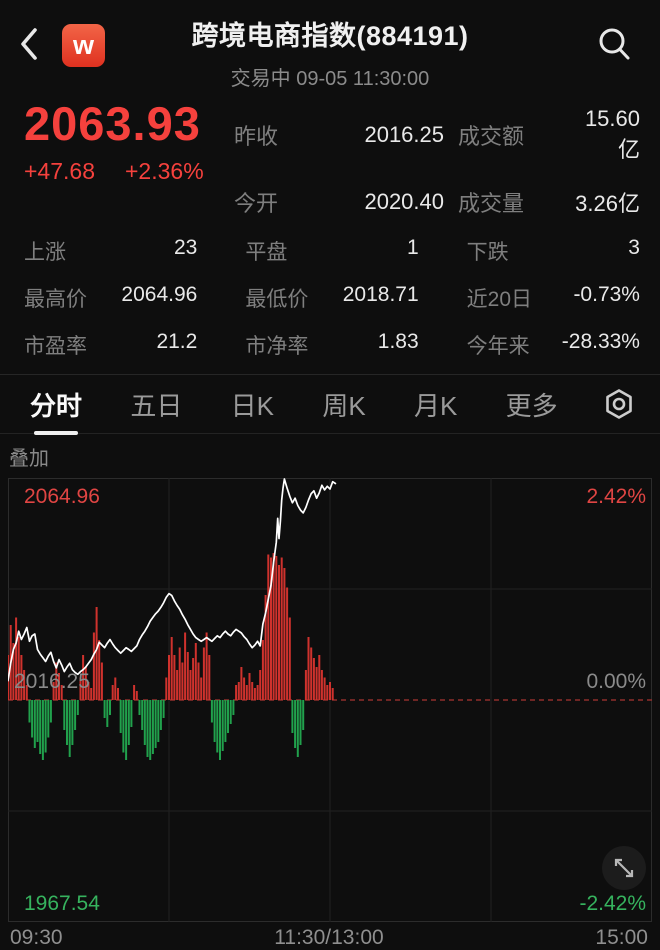  I want to click on overlay-row: 叠加, so click(330, 456).